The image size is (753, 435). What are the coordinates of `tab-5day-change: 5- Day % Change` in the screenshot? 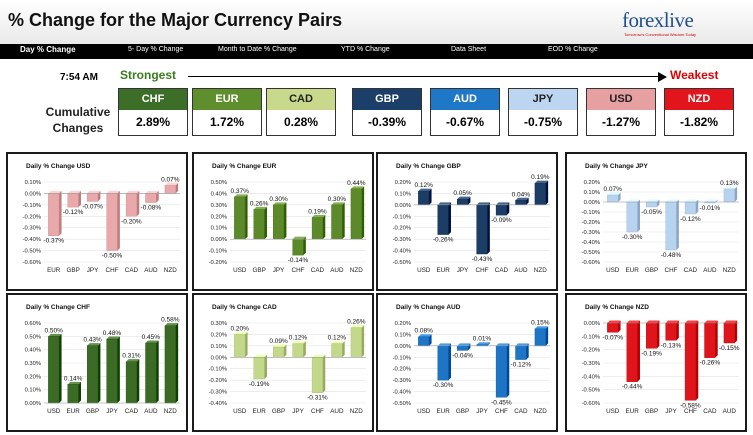 It's located at (156, 49).